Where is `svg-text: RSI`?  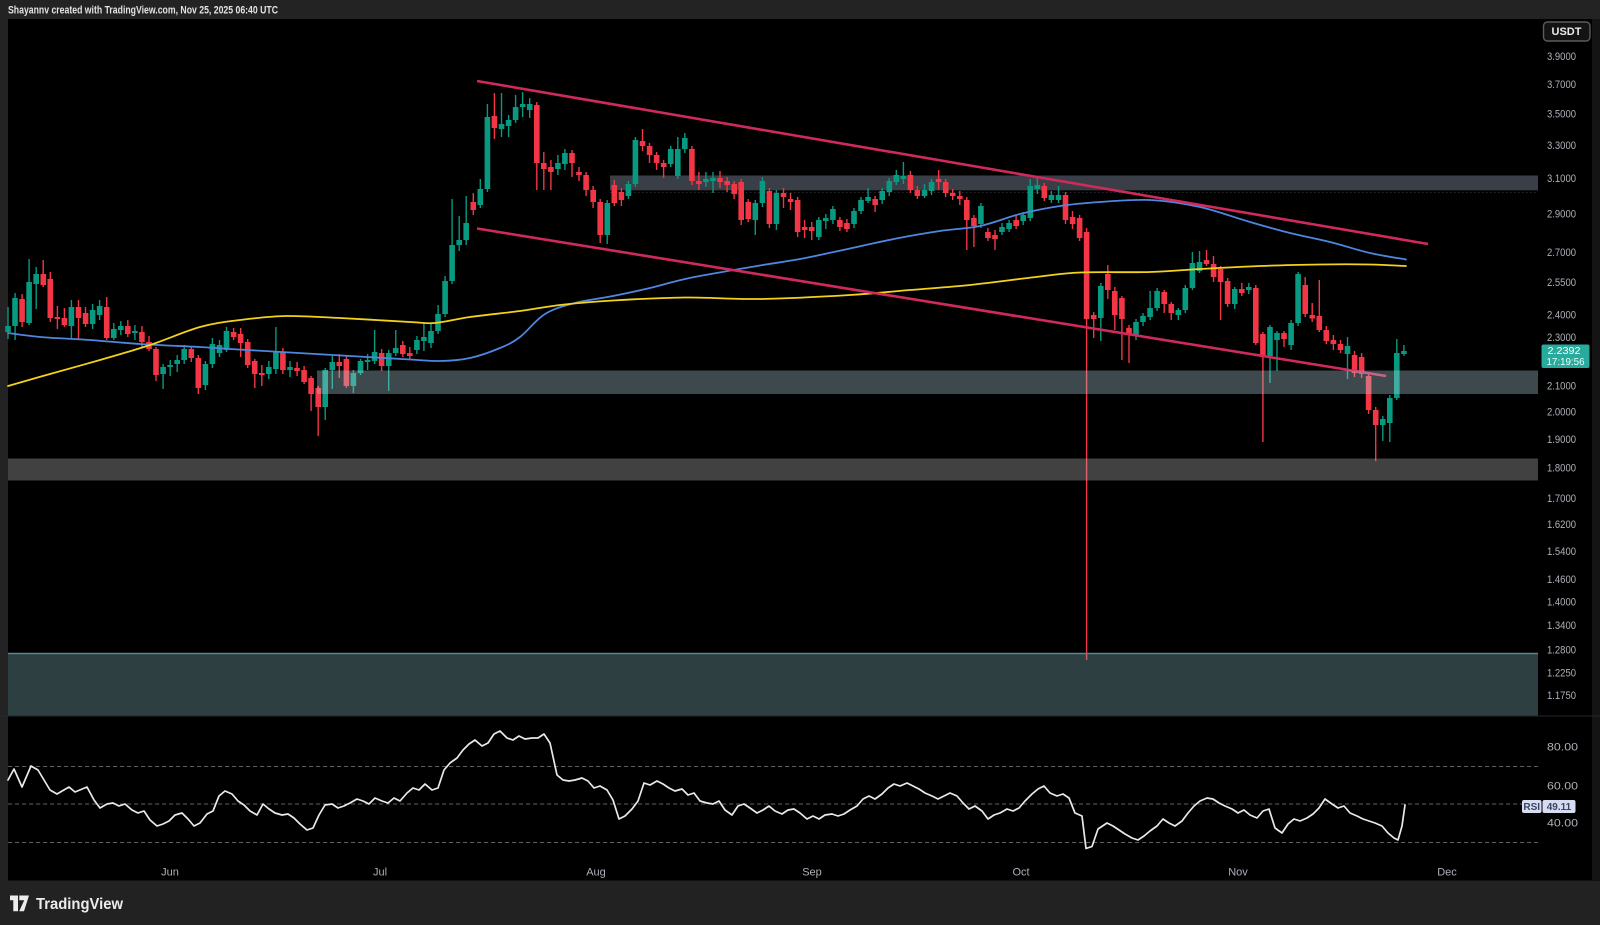 svg-text: RSI is located at coordinates (1531, 807).